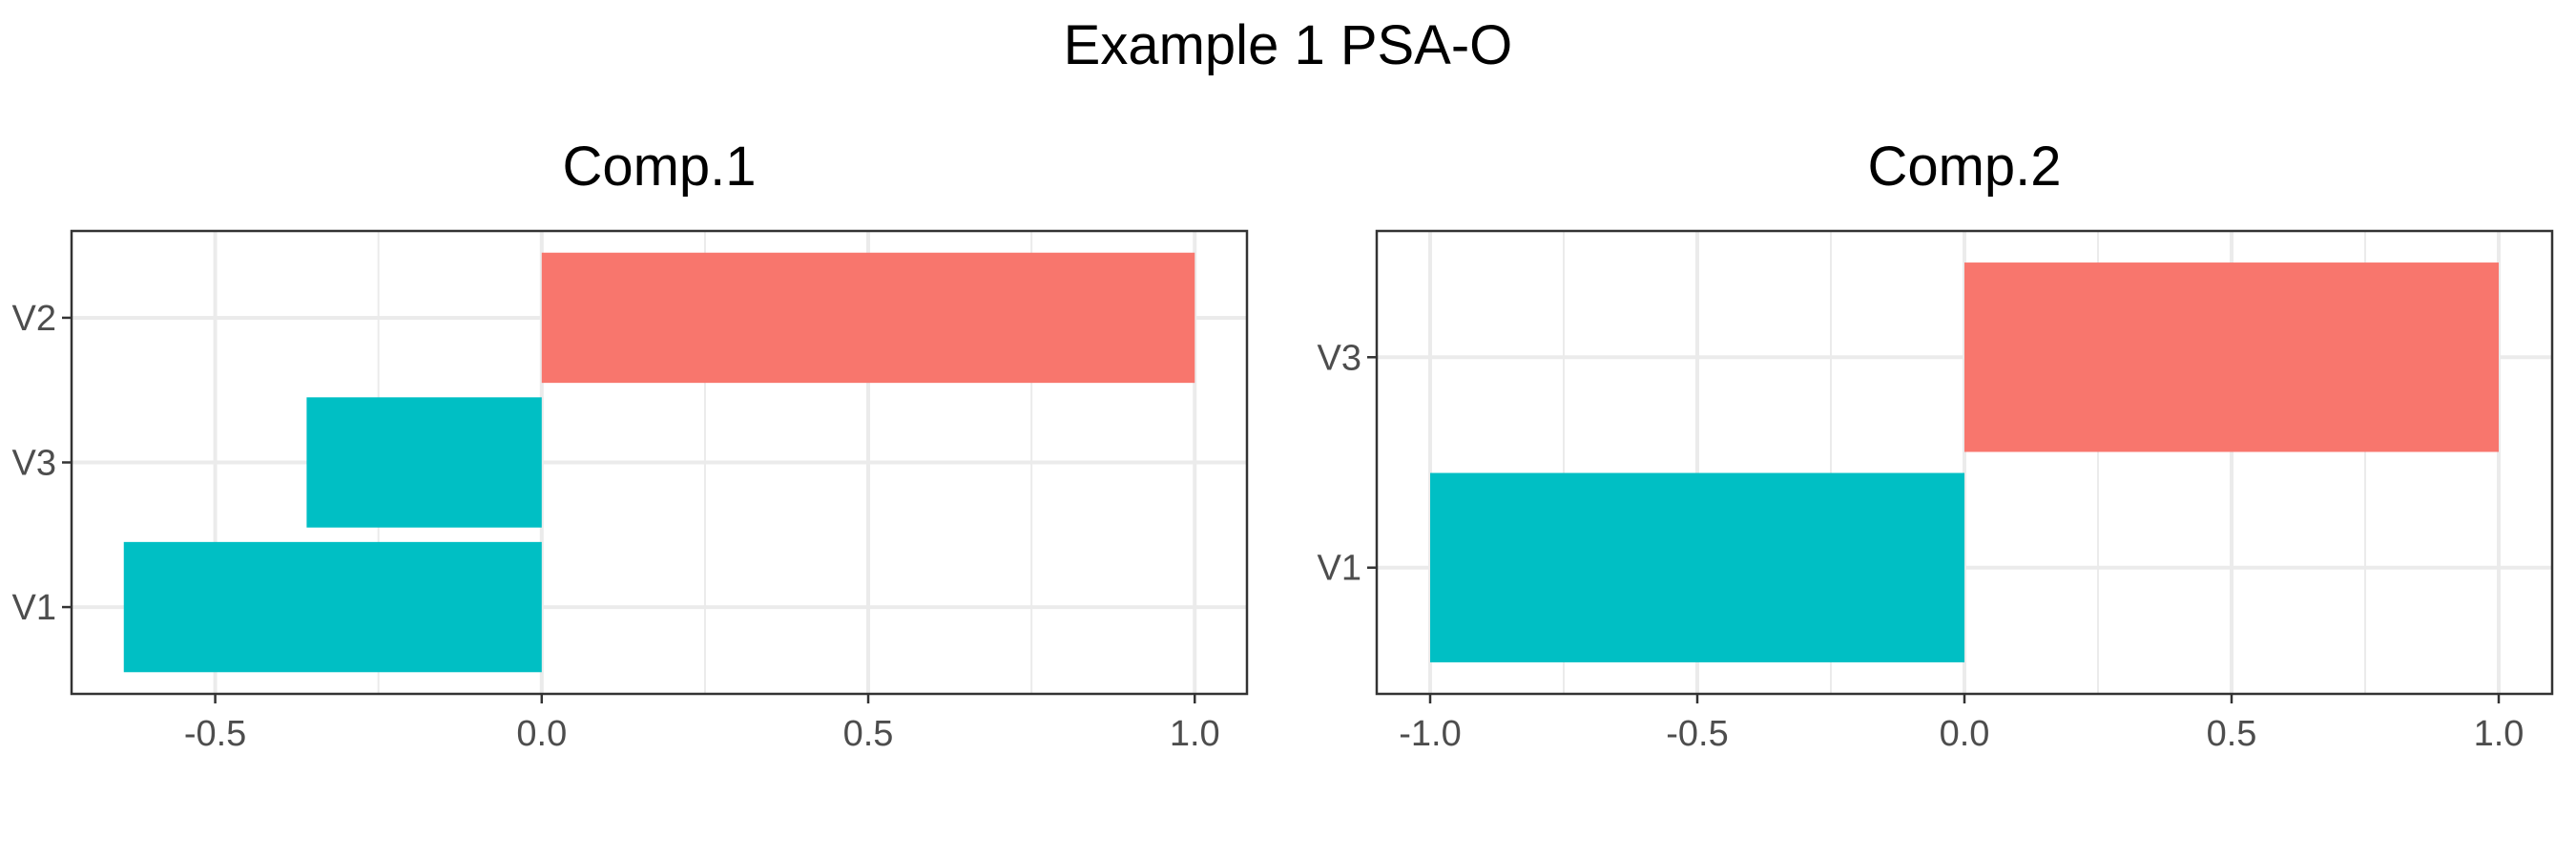 The height and width of the screenshot is (859, 2576). Describe the element at coordinates (868, 318) in the screenshot. I see `bar-v2` at that location.